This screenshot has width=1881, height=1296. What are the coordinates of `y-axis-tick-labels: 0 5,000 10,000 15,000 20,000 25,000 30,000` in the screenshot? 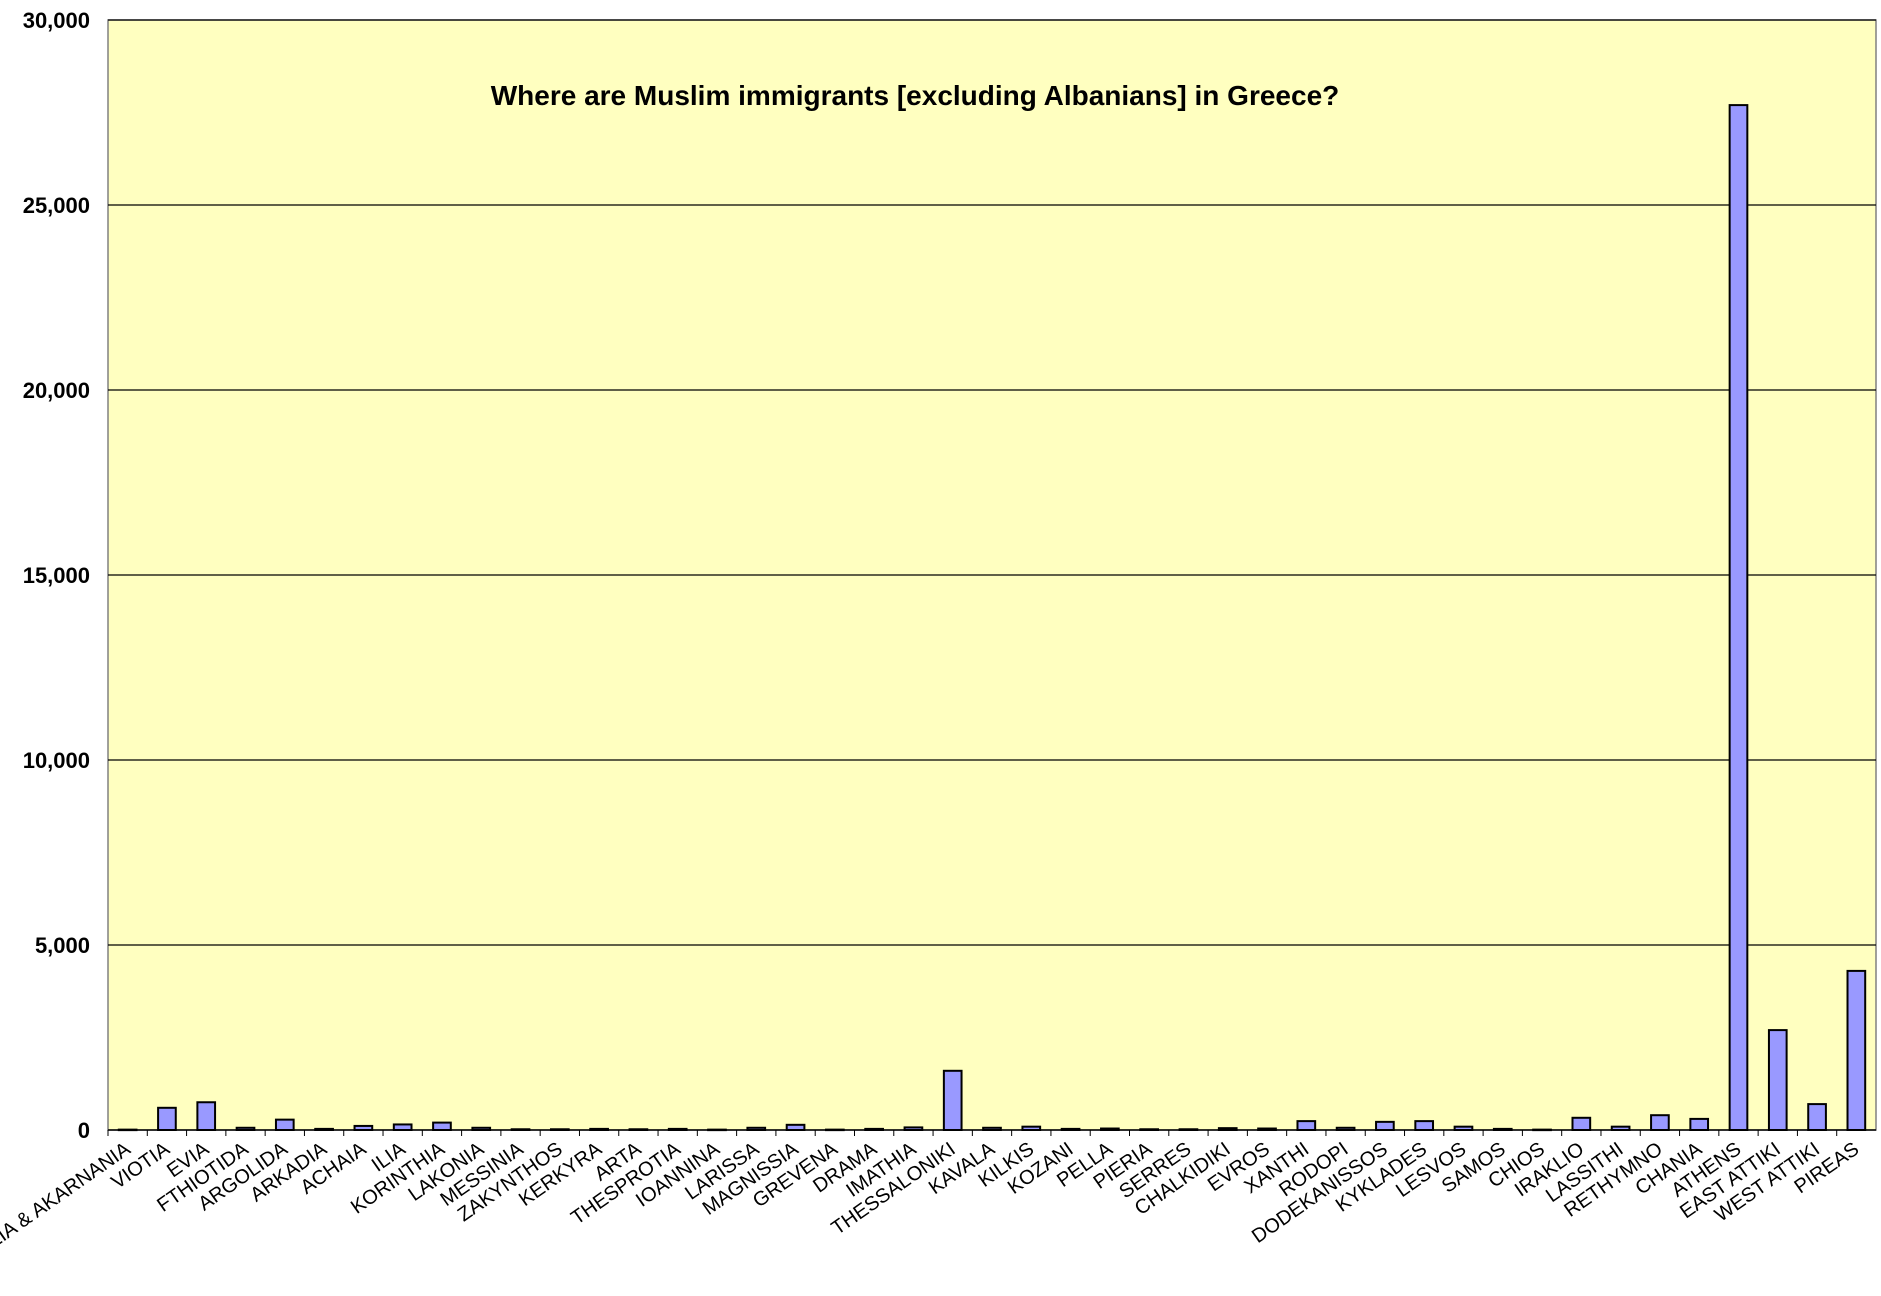 It's located at (56, 575).